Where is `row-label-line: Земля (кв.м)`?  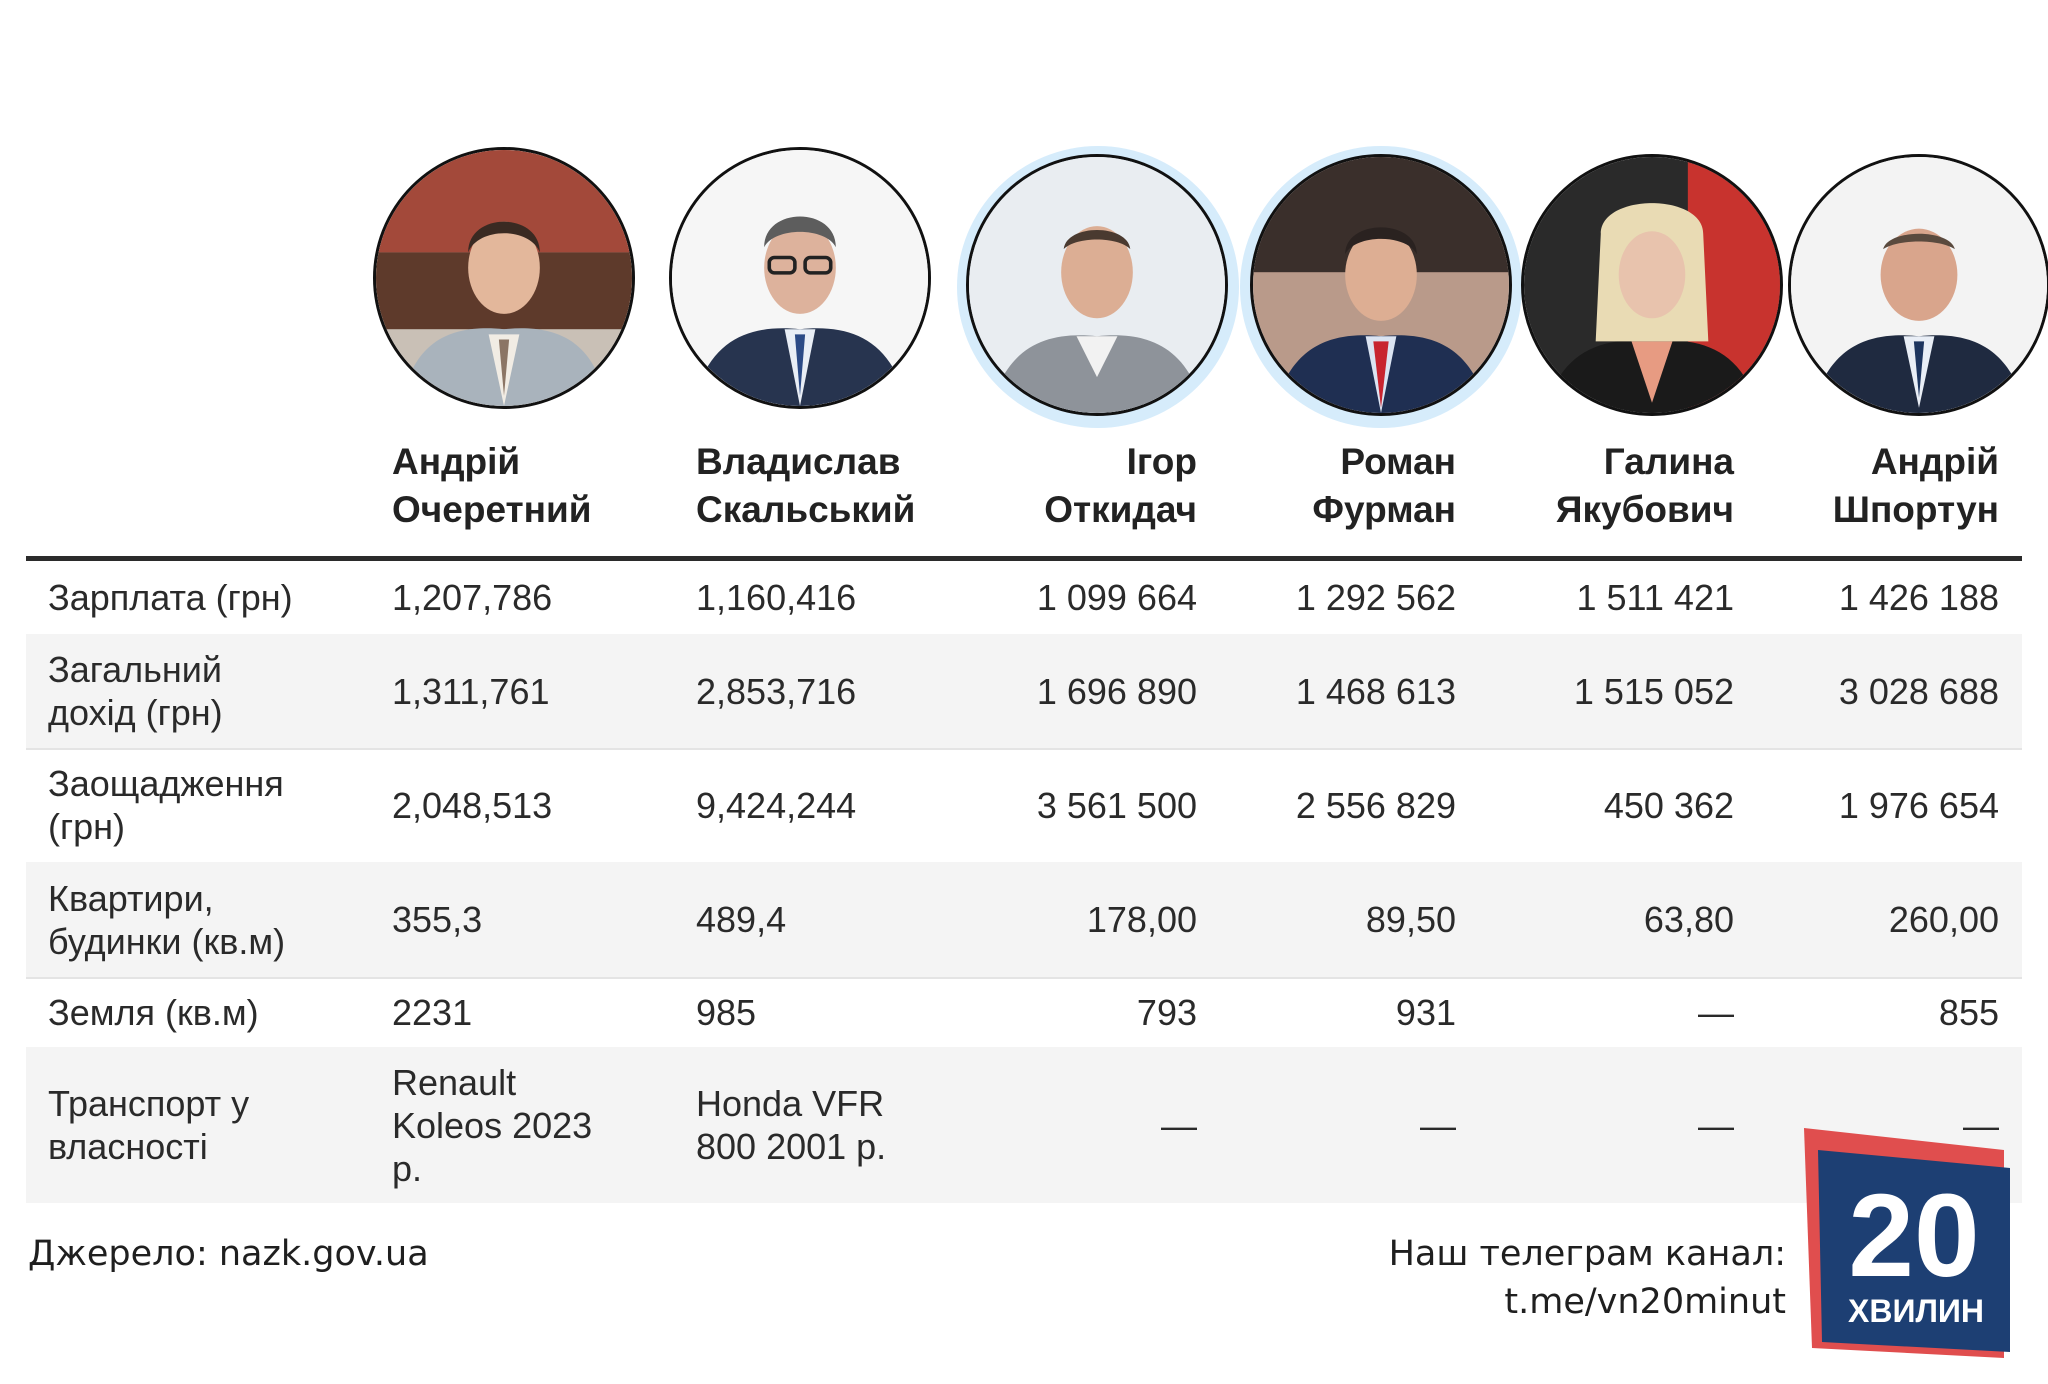 row-label-line: Земля (кв.м) is located at coordinates (153, 1012).